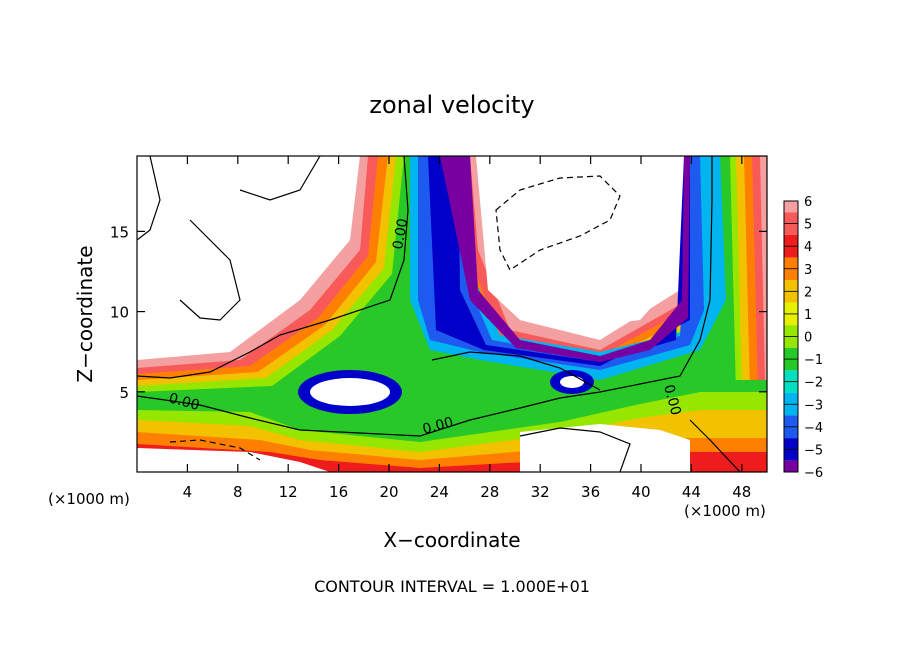 Image resolution: width=904 pixels, height=654 pixels. What do you see at coordinates (451, 105) in the screenshot?
I see `chart-title: zonal velocity` at bounding box center [451, 105].